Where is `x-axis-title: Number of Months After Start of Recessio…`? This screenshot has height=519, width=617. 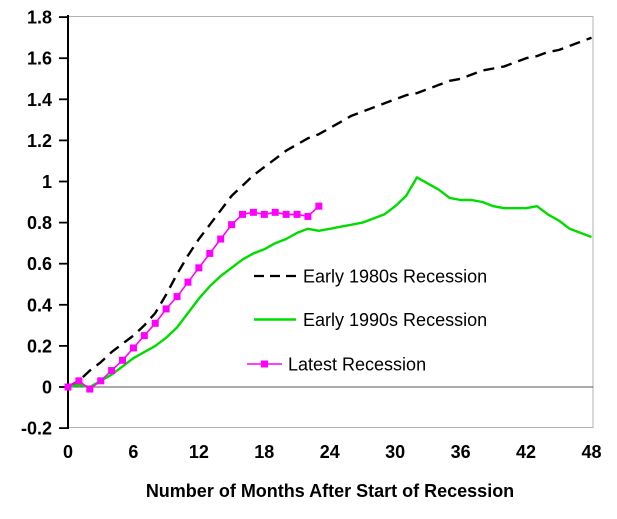
x-axis-title: Number of Months After Start of Recessio… is located at coordinates (330, 491).